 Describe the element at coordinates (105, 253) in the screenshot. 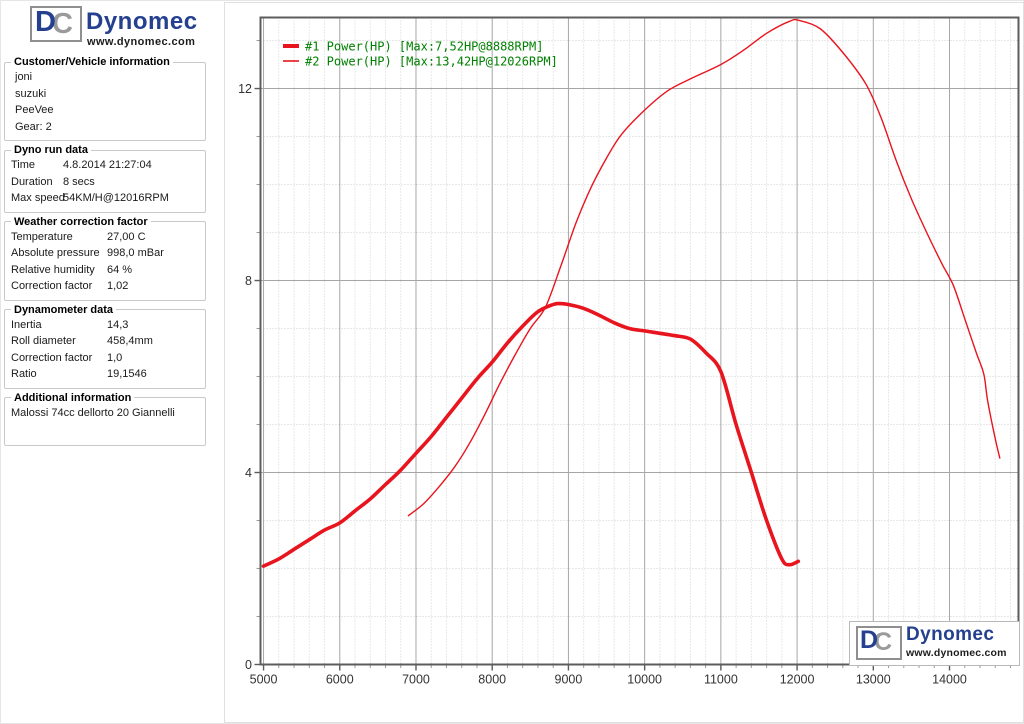

I see `info-row: Absolute pressure 998,0 mBar` at that location.